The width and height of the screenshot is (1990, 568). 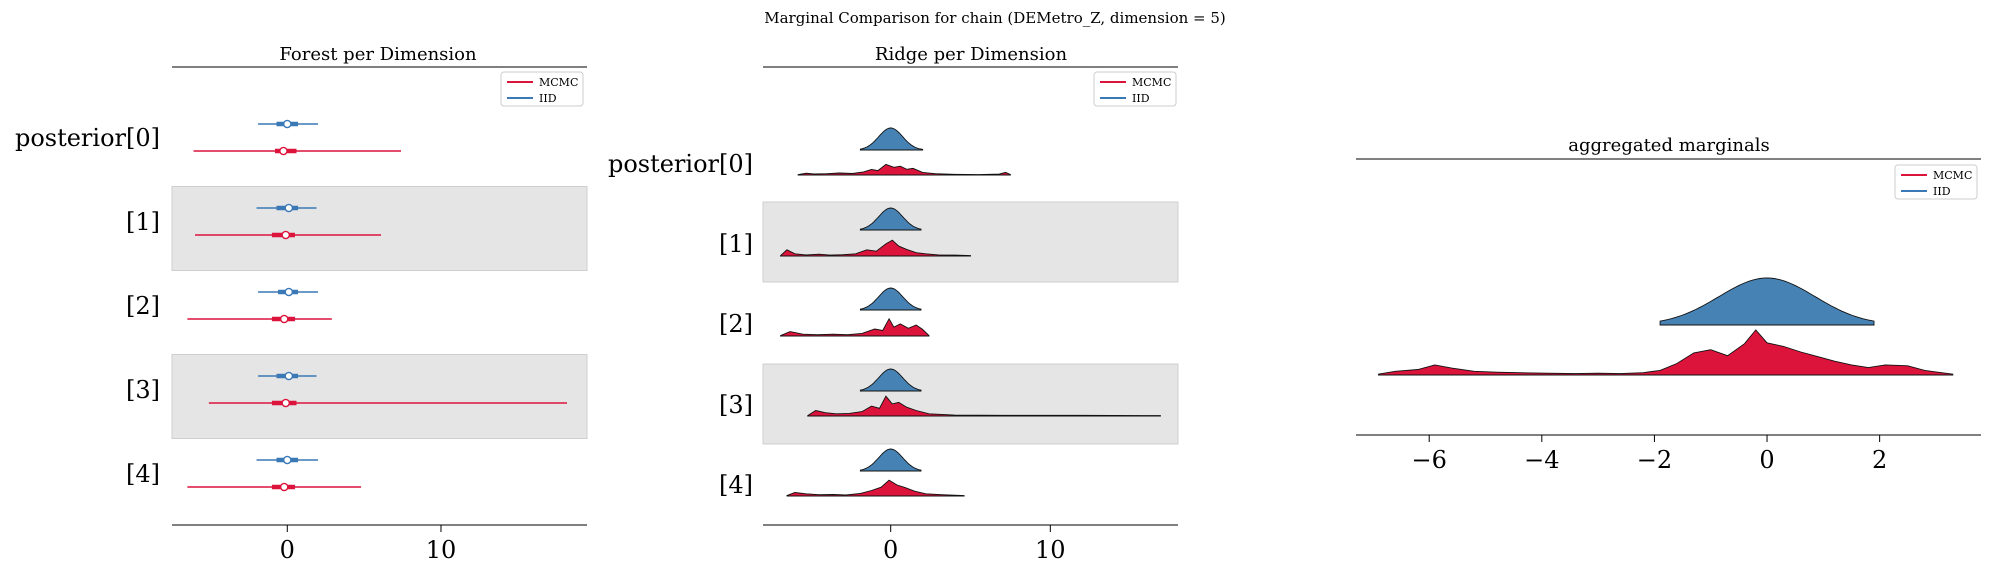 I want to click on ridge-panel-title: Ridge per Dimension, so click(x=971, y=54).